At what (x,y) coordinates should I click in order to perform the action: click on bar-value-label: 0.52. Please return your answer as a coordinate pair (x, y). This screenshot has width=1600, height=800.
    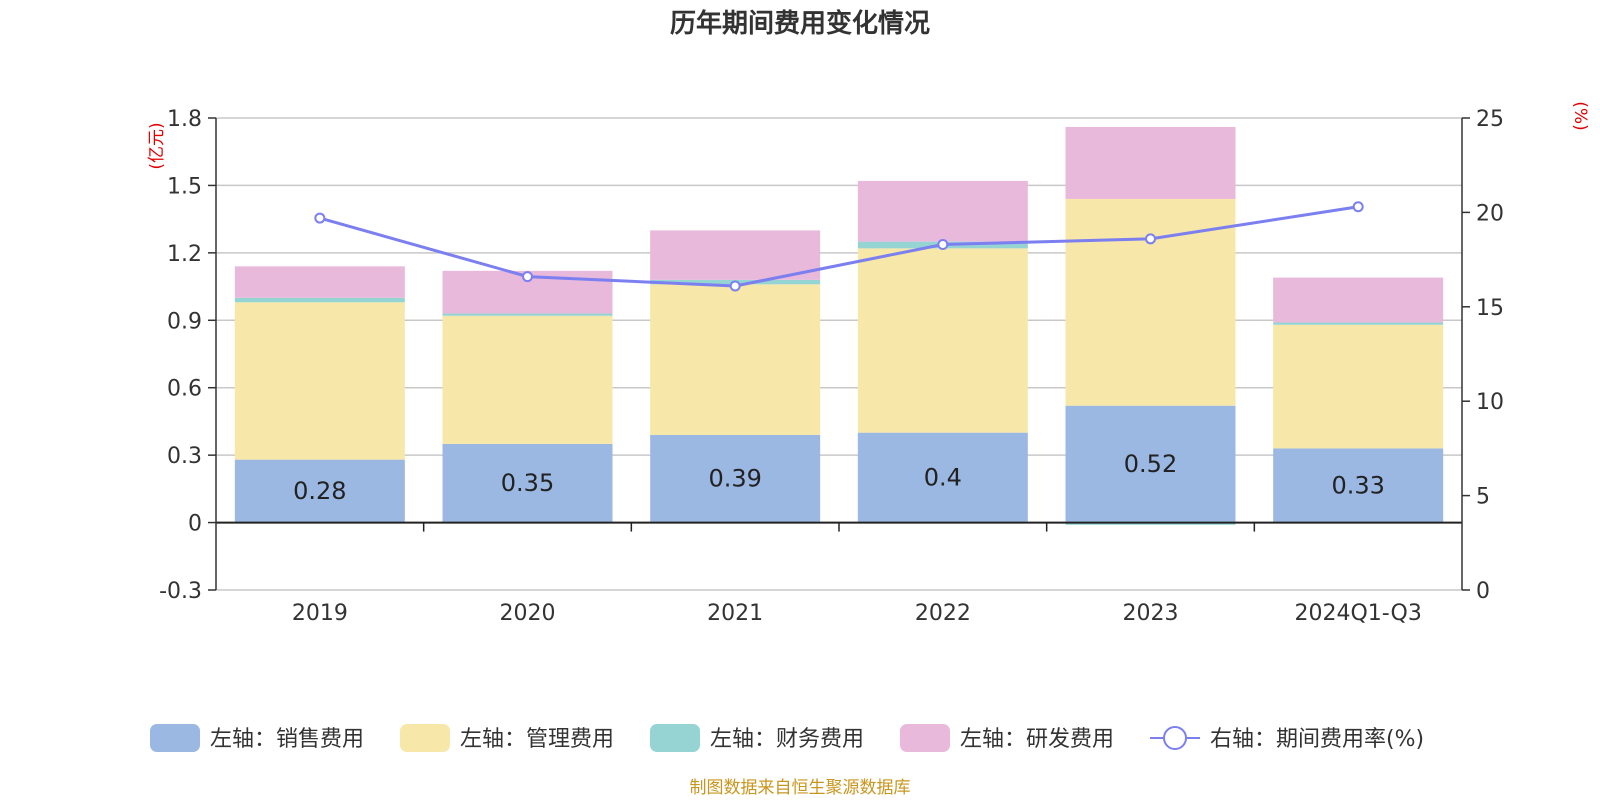
    Looking at the image, I should click on (1150, 464).